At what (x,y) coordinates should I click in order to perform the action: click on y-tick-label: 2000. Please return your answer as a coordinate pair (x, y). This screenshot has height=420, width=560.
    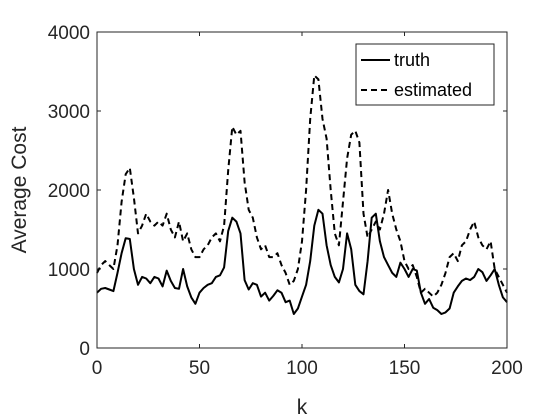
    Looking at the image, I should click on (69, 191).